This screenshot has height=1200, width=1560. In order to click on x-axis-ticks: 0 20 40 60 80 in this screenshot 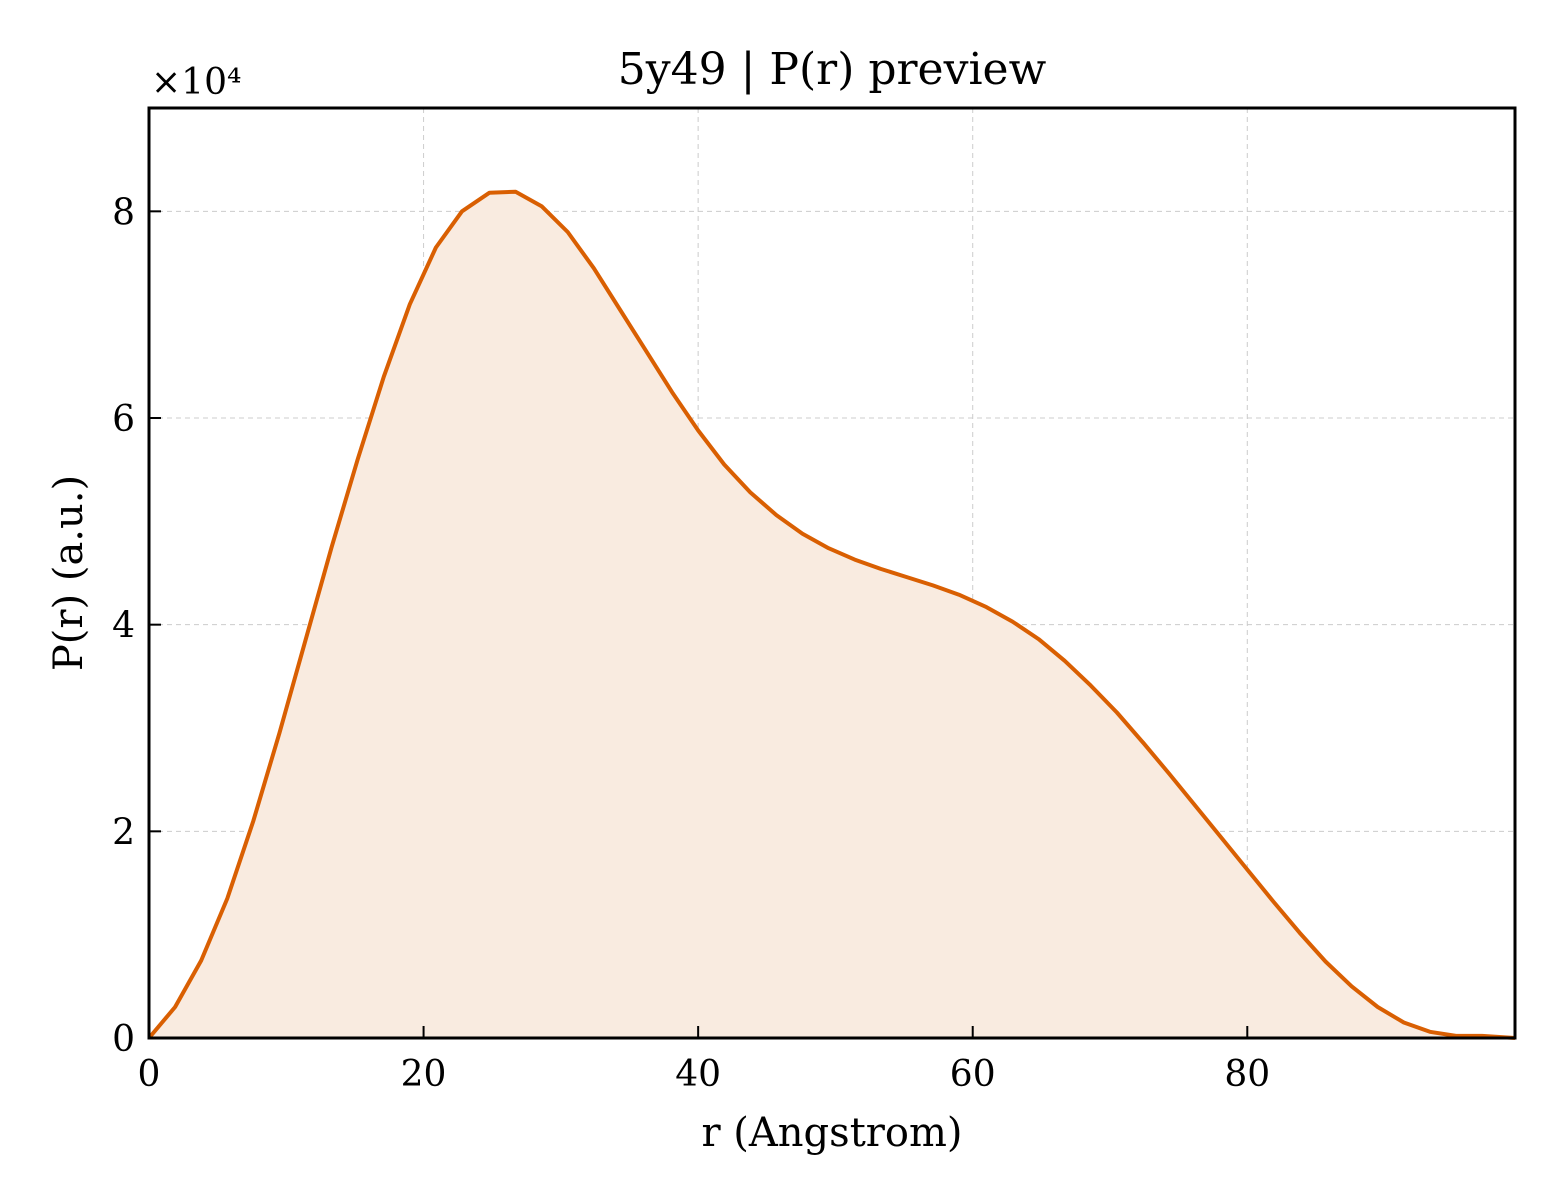, I will do `click(704, 1060)`.